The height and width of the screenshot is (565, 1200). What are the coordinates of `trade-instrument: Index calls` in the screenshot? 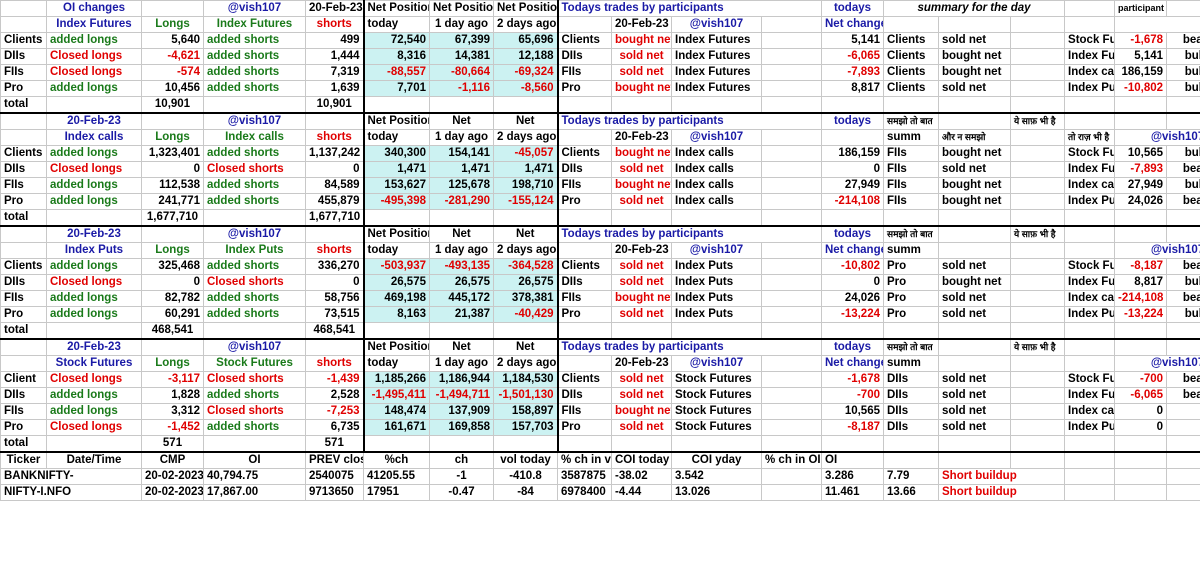 It's located at (716, 153).